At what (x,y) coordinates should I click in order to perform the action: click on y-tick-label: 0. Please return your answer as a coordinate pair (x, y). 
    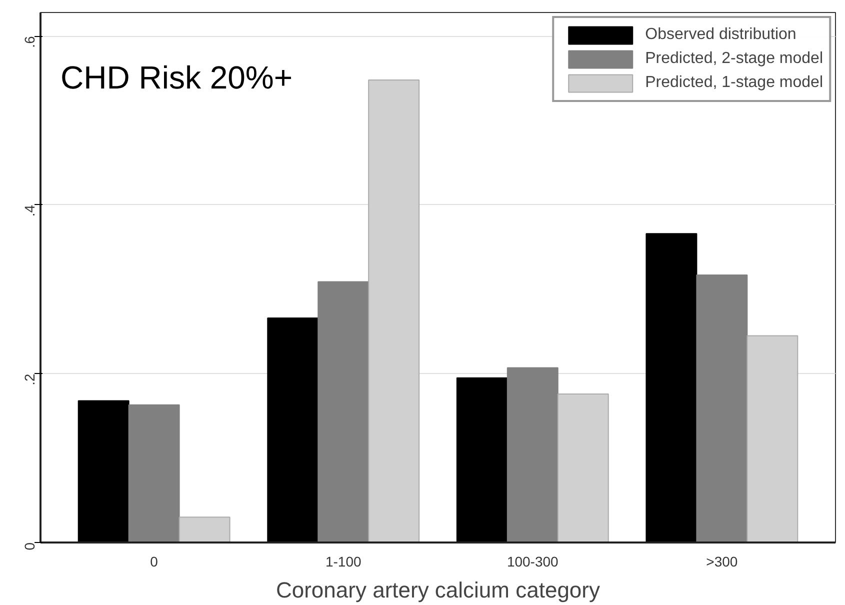
    Looking at the image, I should click on (30, 546).